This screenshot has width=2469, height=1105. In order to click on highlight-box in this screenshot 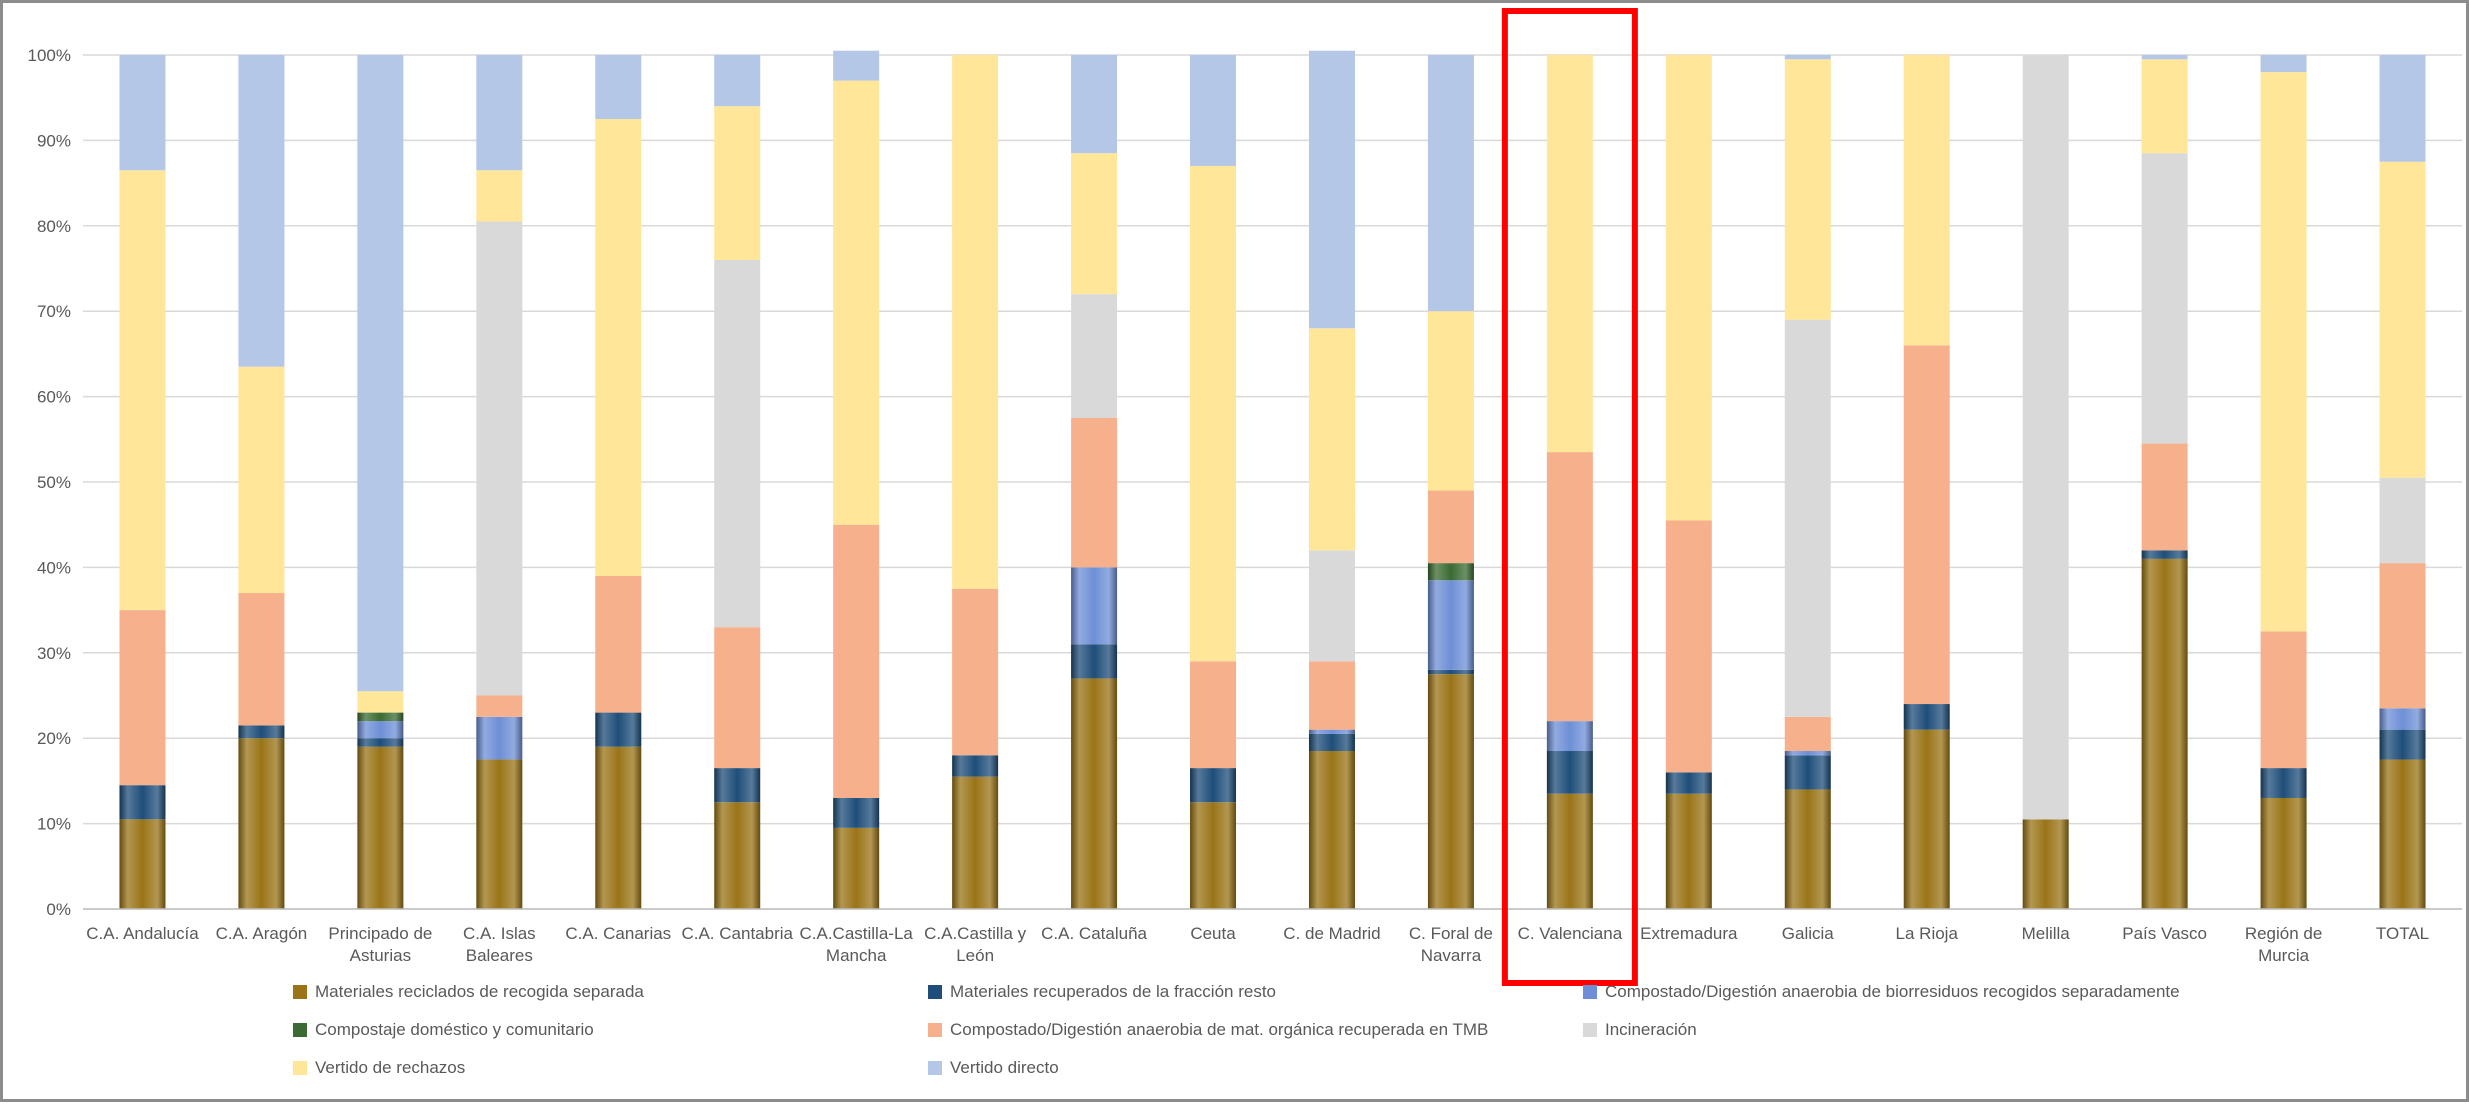, I will do `click(1569, 497)`.